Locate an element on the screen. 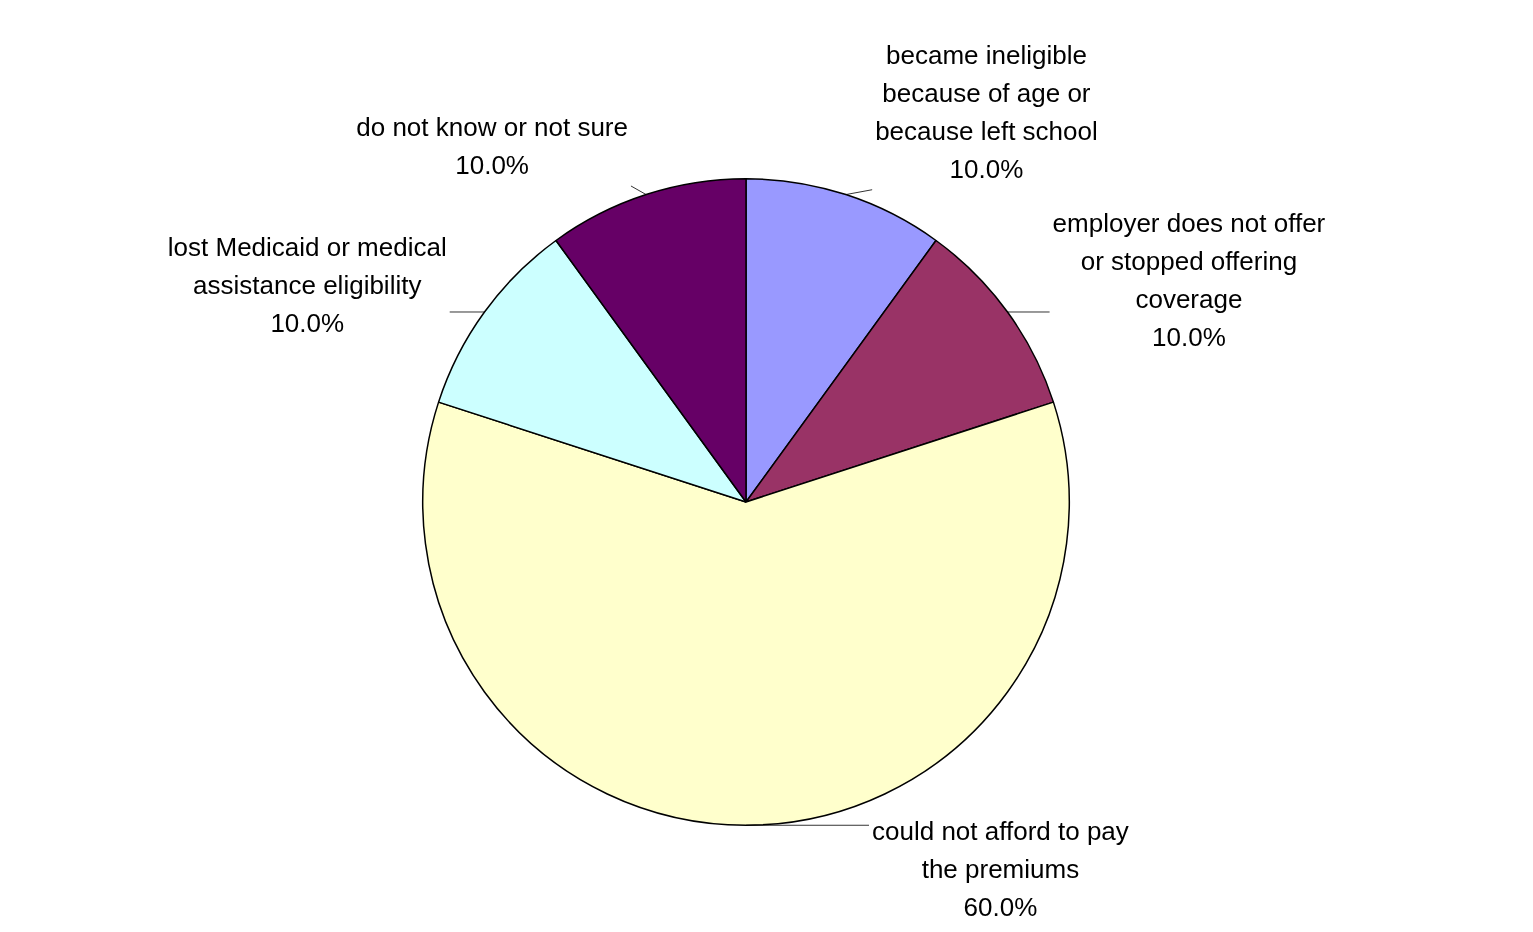  slice-label: do not know or not sure is located at coordinates (492, 127).